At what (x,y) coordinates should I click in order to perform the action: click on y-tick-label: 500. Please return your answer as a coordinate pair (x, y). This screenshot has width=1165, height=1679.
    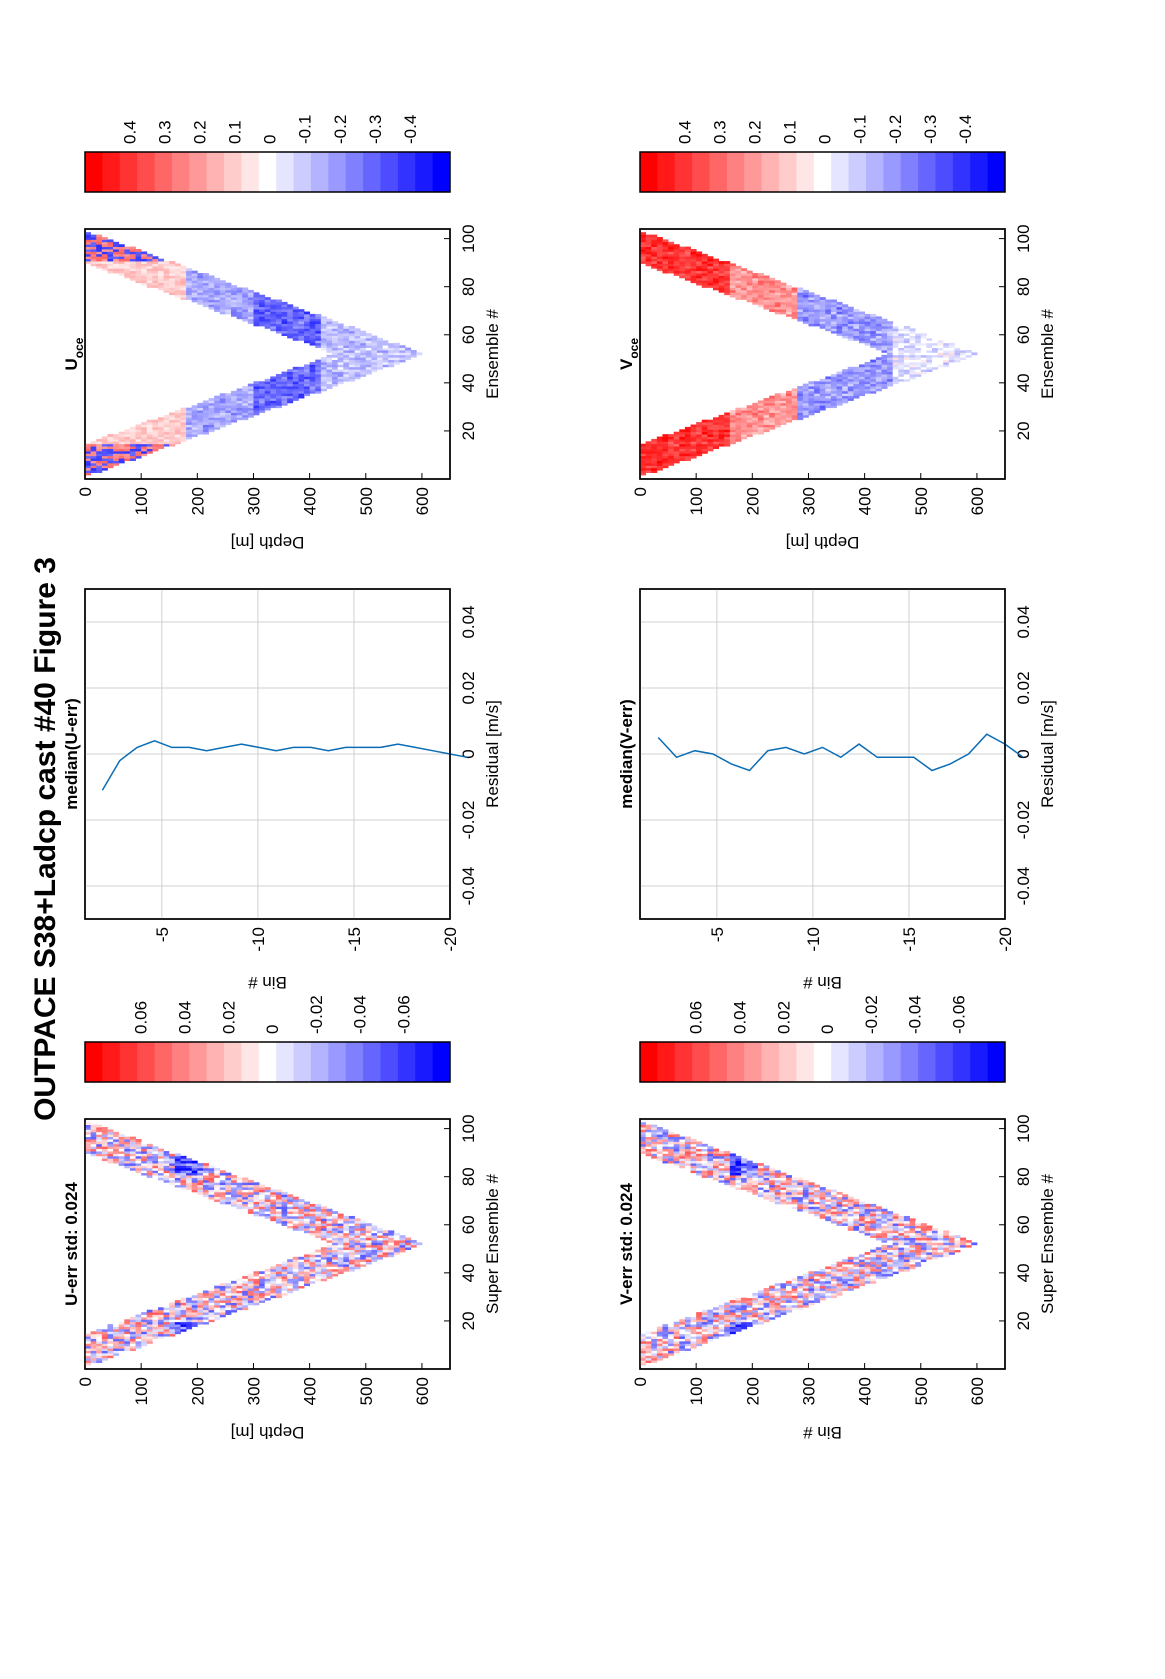
    Looking at the image, I should click on (921, 1391).